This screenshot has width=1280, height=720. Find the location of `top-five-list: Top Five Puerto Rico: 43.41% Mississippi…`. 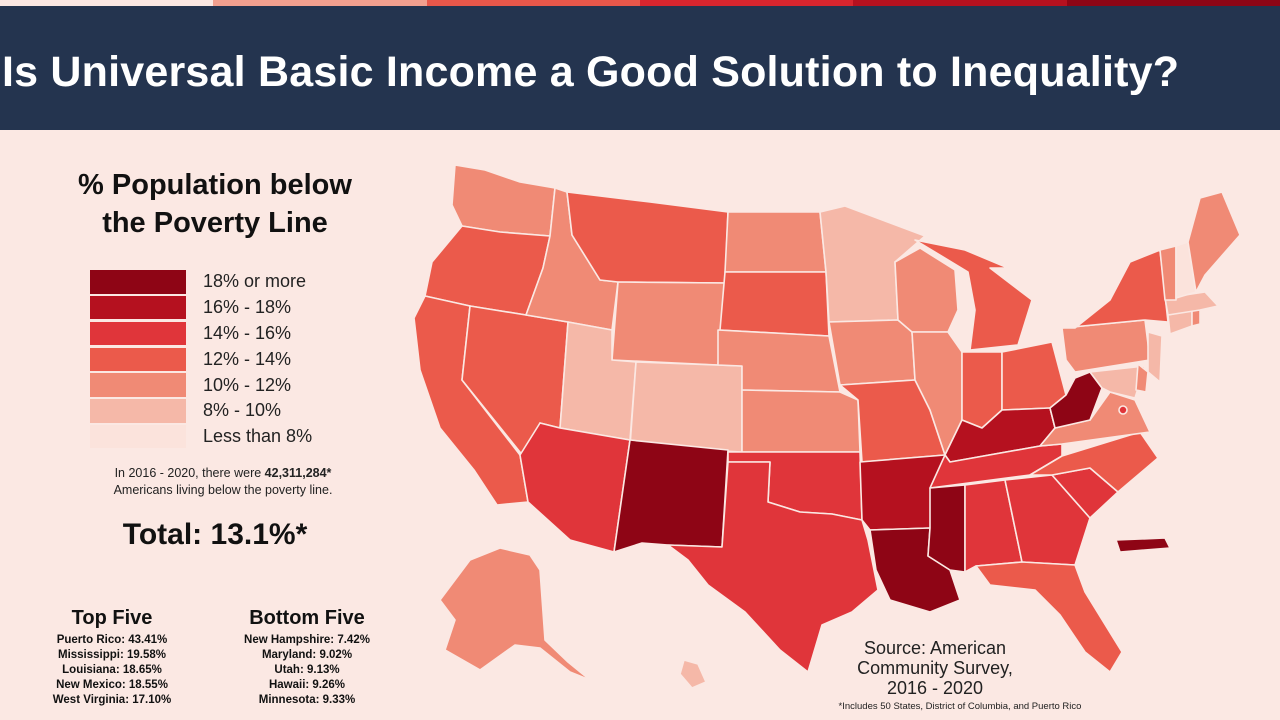

top-five-list: Top Five Puerto Rico: 43.41% Mississippi… is located at coordinates (112, 657).